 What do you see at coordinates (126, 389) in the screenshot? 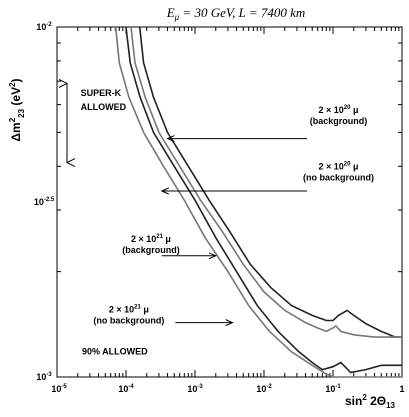
I see `x-tick-label: 10⁻⁴` at bounding box center [126, 389].